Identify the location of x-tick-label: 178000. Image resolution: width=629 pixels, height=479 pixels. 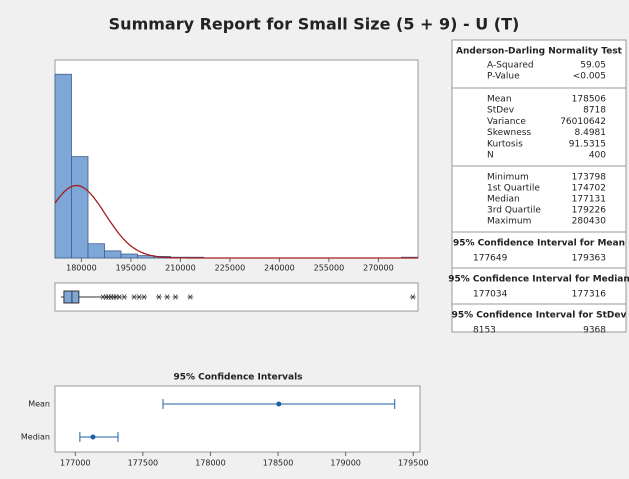
(210, 463).